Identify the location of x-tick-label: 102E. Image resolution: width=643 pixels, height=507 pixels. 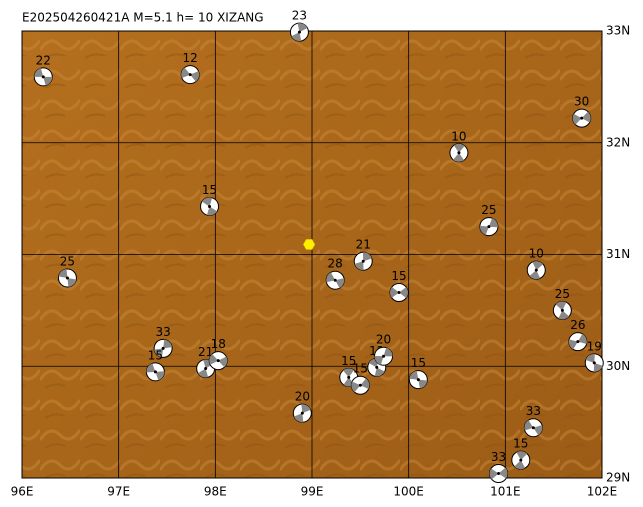
(602, 492).